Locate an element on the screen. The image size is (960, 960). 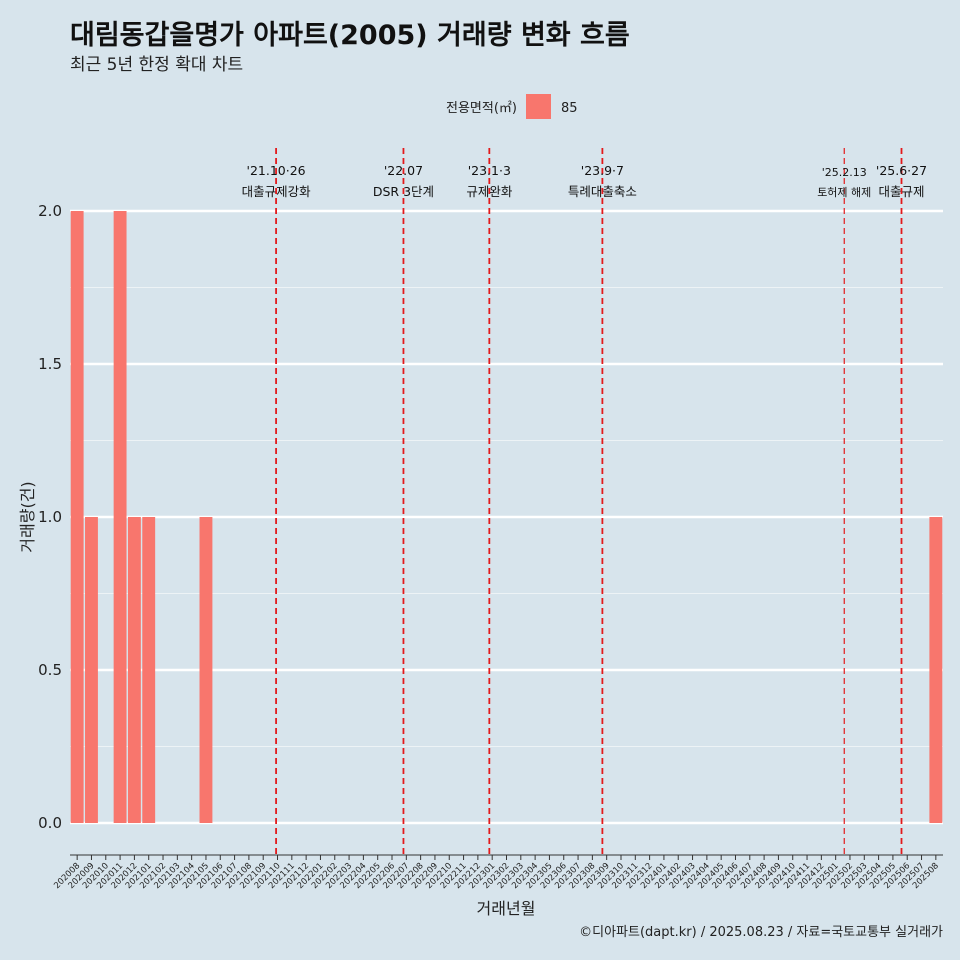
event-date-label: '25.6·27 is located at coordinates (901, 170).